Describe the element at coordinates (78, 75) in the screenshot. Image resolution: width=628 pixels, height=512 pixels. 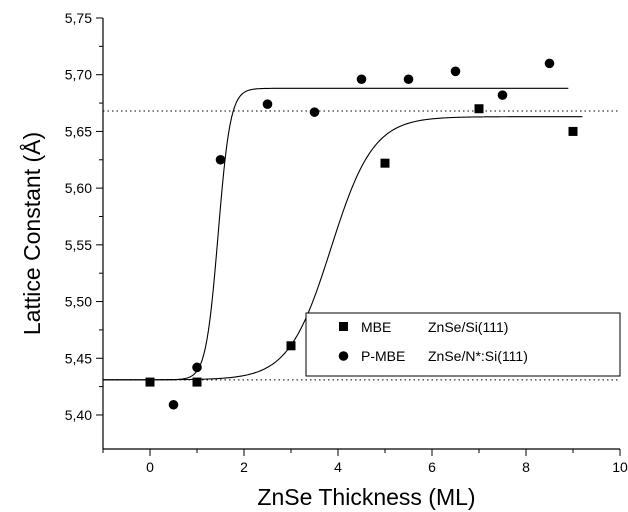
I see `y-tick-label: 5,70` at that location.